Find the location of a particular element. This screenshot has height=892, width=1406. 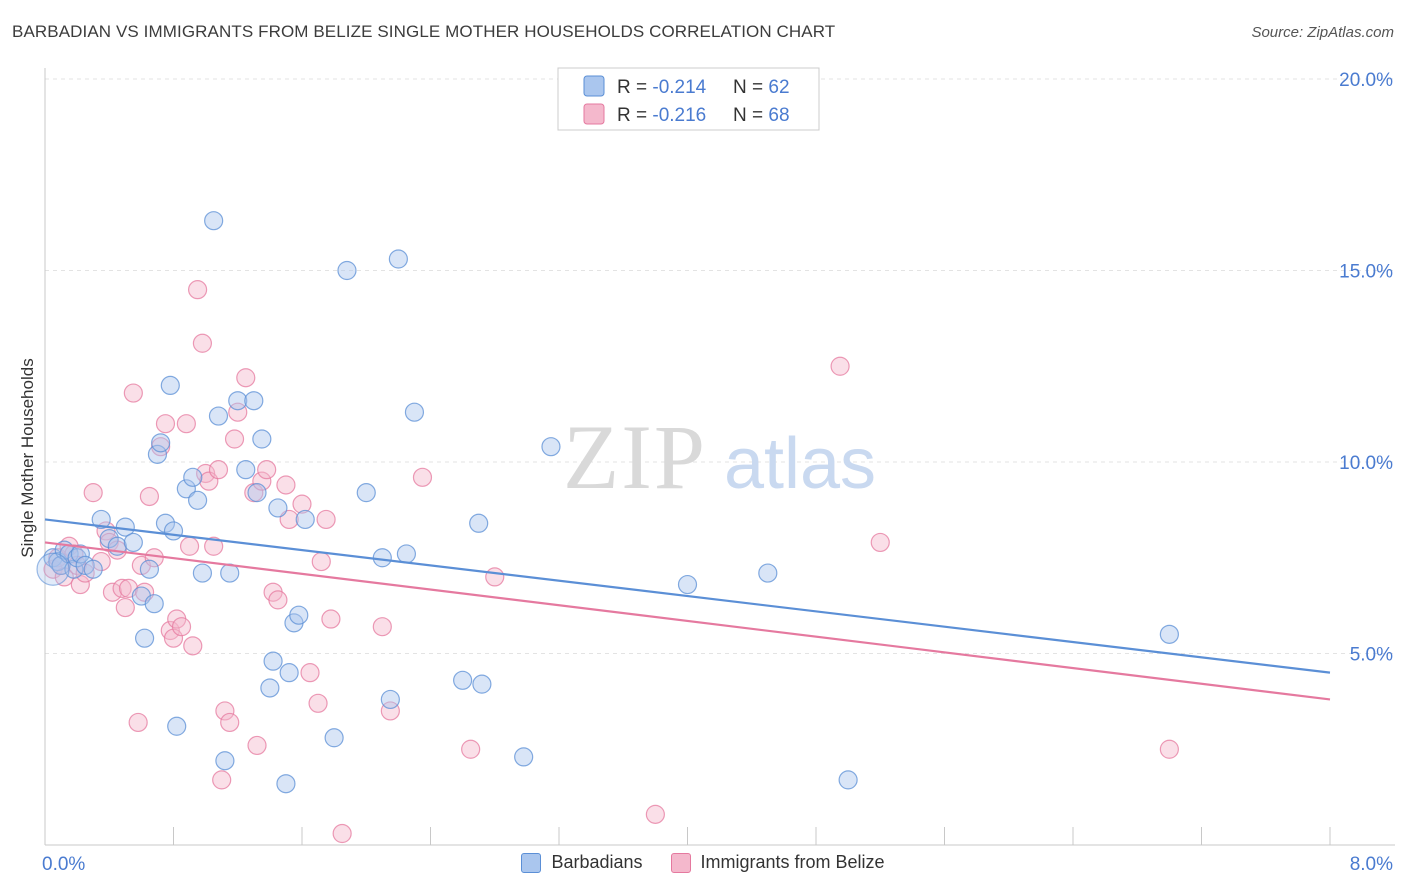

n-value-blue: 62 is located at coordinates (778, 87).